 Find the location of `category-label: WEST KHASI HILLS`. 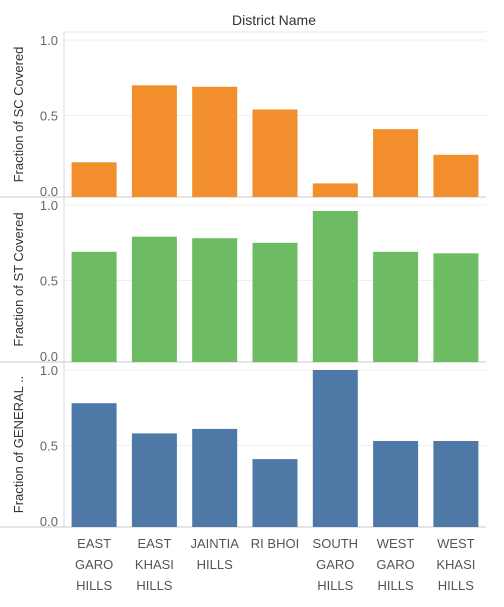

category-label: WEST KHASI HILLS is located at coordinates (455, 564).